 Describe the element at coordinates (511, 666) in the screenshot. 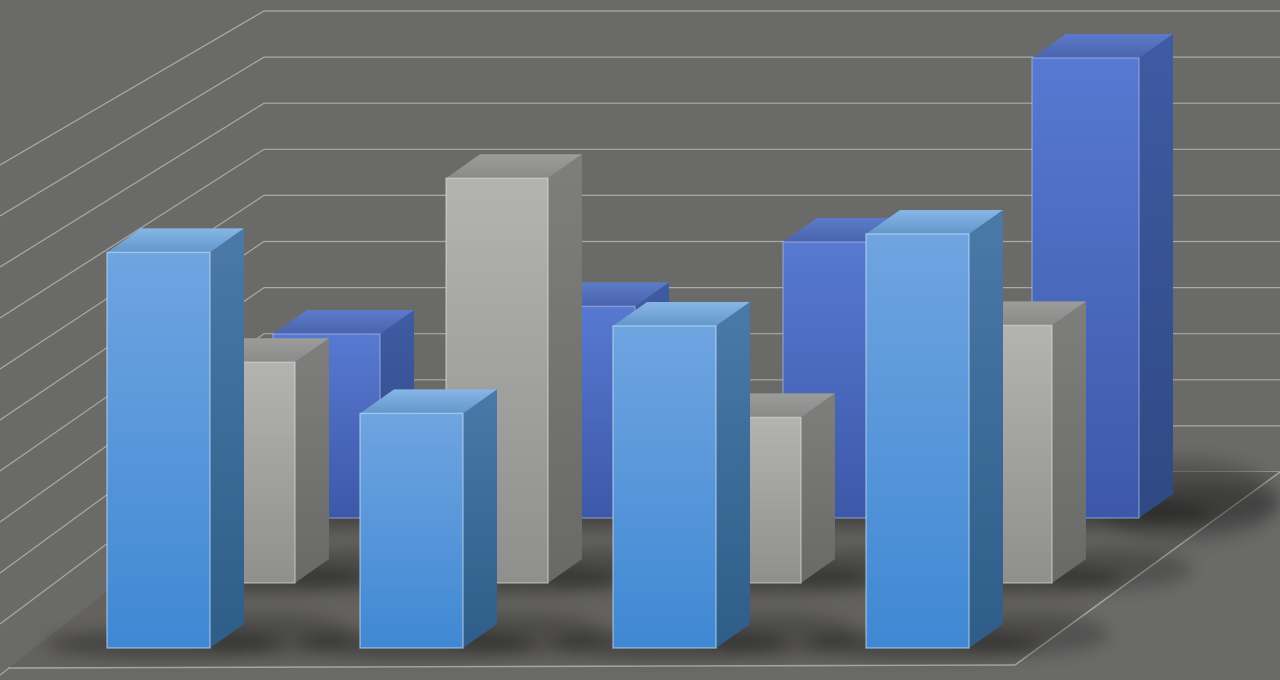

I see `floor-front-edge` at that location.